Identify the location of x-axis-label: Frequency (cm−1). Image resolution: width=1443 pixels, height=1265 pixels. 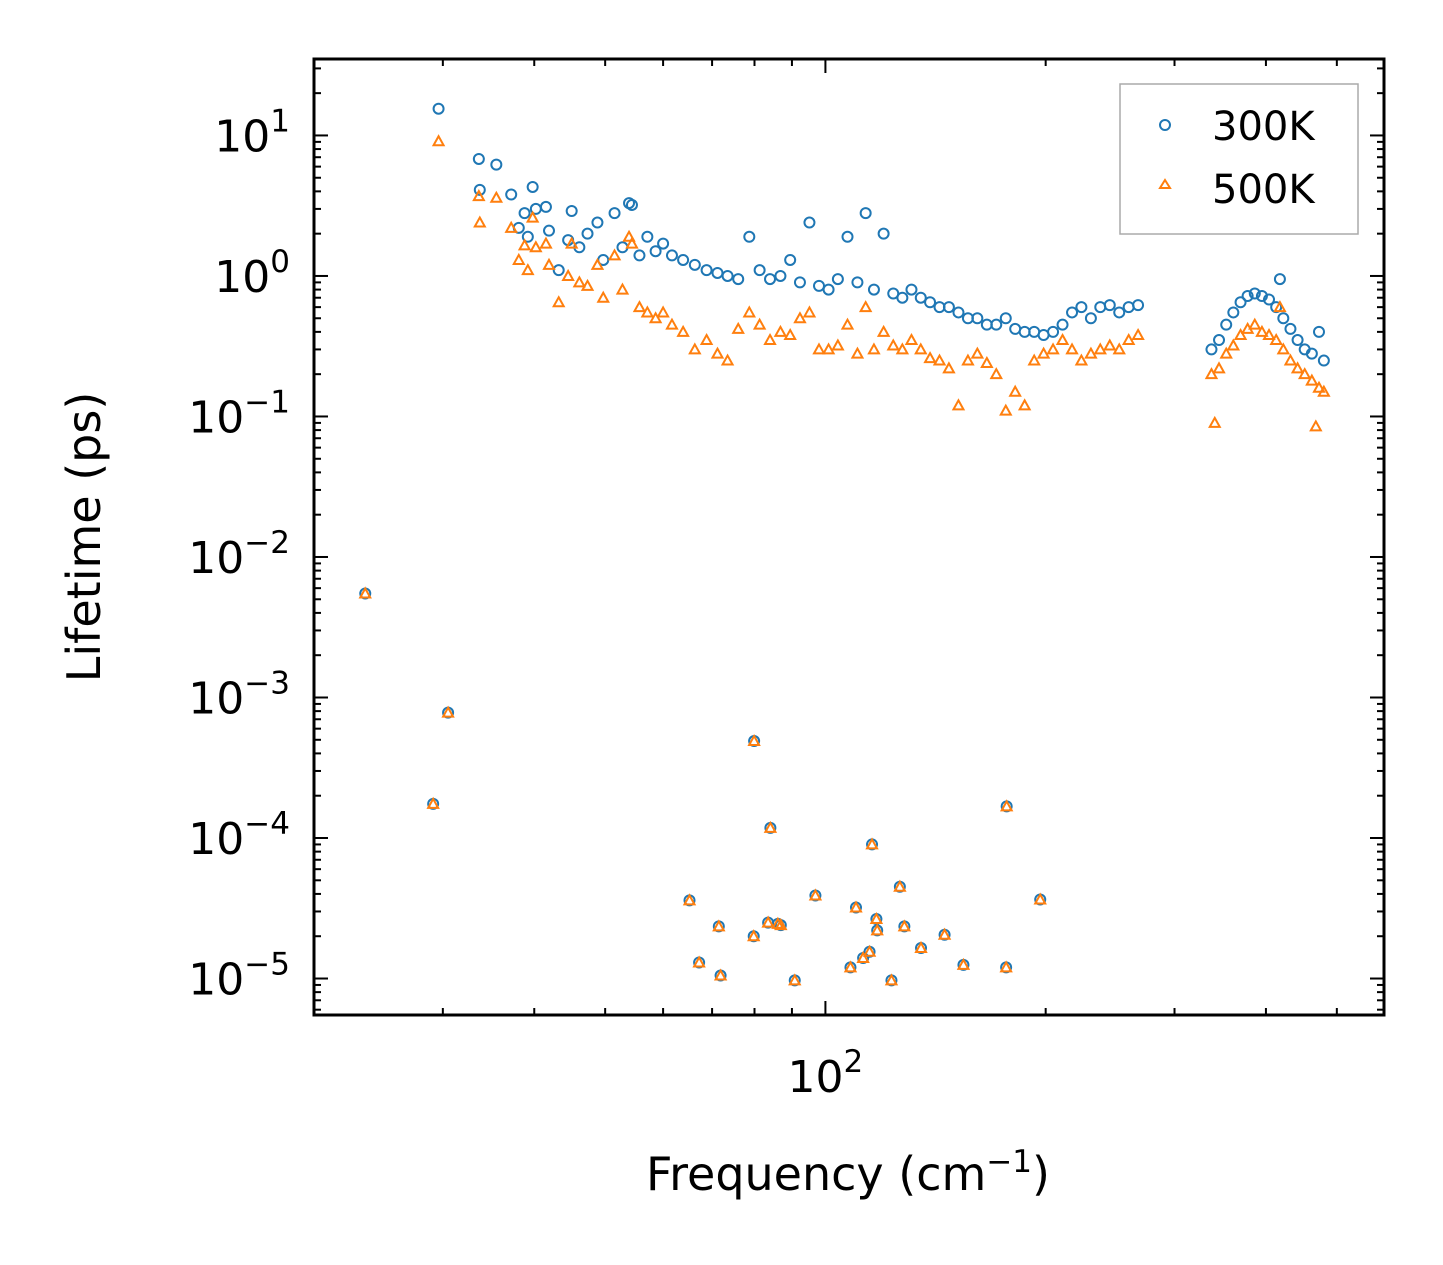
(848, 1172).